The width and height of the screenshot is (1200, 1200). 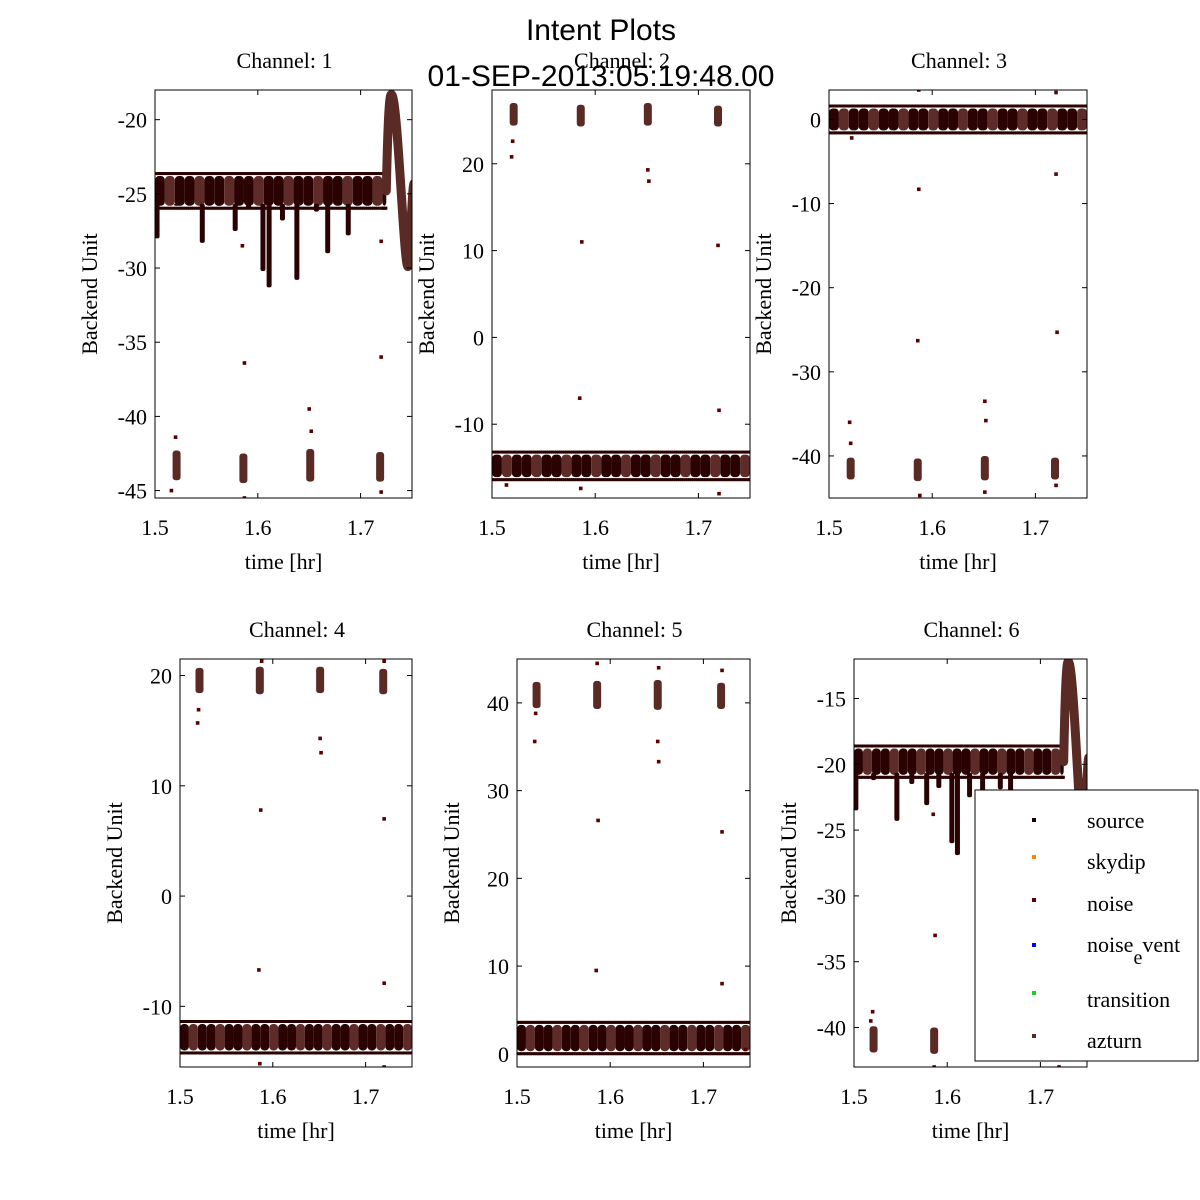 I want to click on channel-5-outlier-point, so click(x=596, y=970).